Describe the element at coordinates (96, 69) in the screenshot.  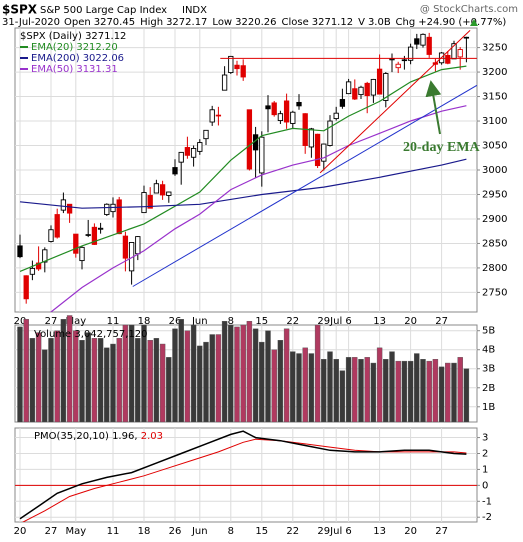
I see `legend-value: 3131.31` at that location.